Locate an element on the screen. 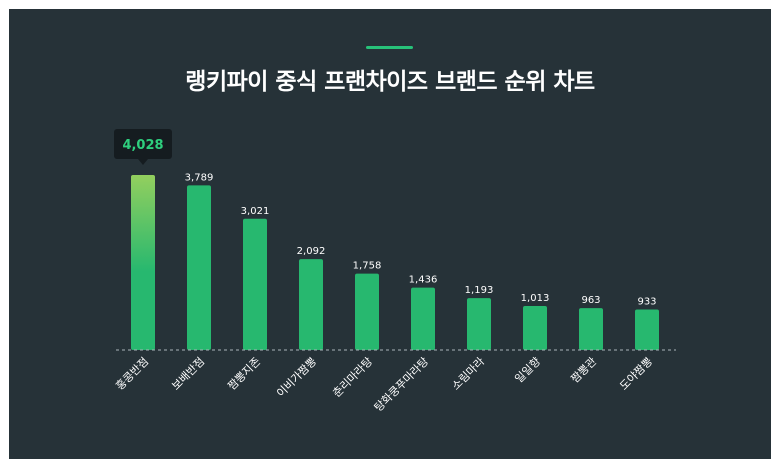  category-label: 짬뽕지존 is located at coordinates (244, 374).